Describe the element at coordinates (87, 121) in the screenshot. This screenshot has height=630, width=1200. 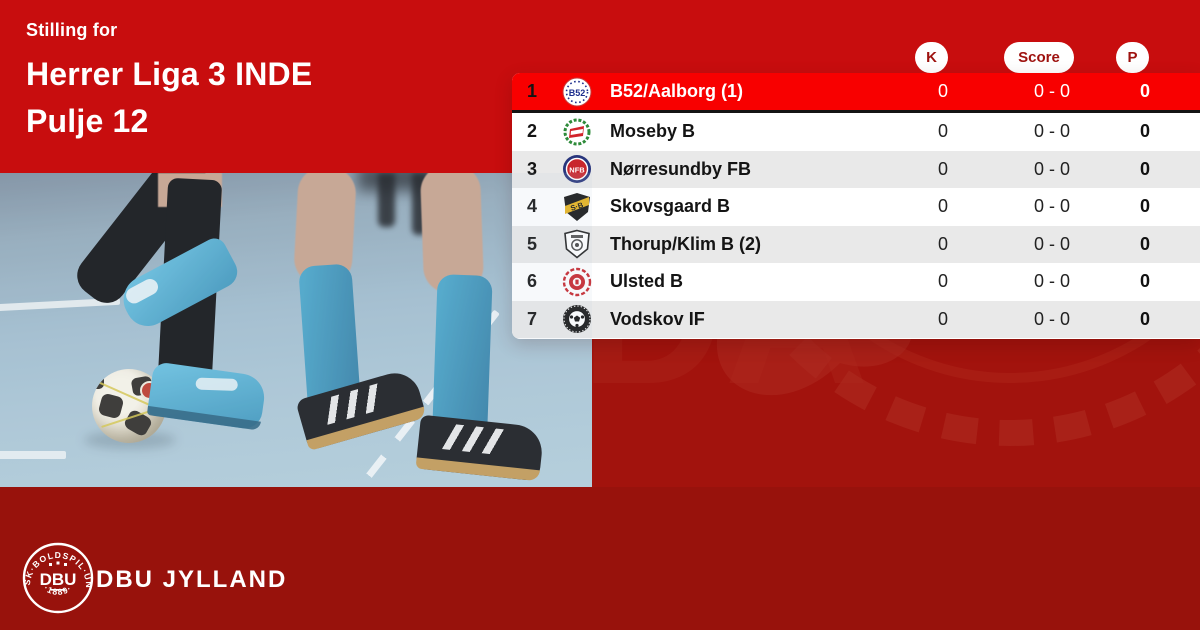
I see `page-title-line2: Pulje 12` at that location.